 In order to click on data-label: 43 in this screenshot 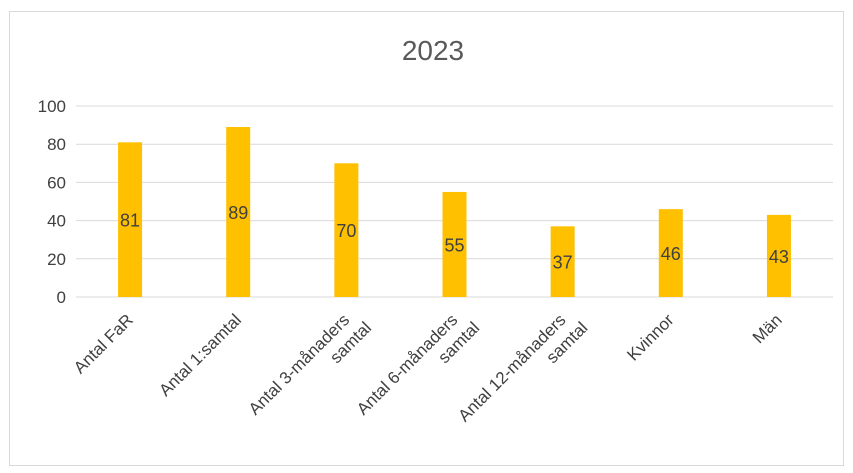, I will do `click(779, 257)`.